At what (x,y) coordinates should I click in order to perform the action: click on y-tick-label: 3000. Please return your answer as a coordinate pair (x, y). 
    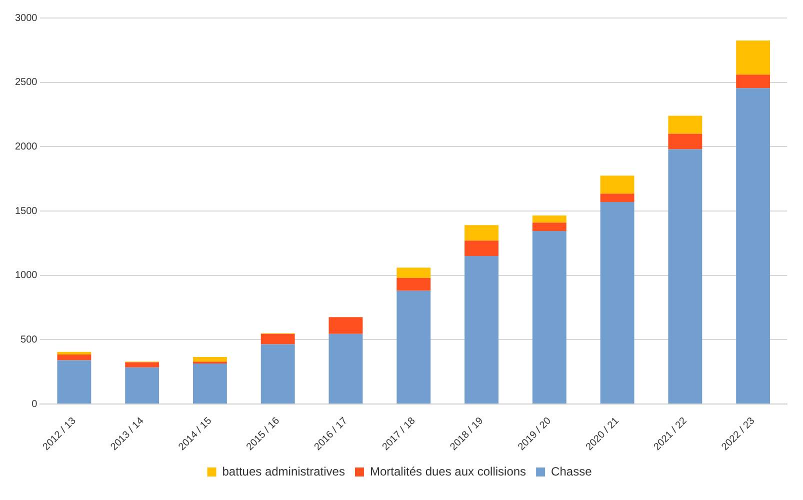
    Looking at the image, I should click on (26, 18).